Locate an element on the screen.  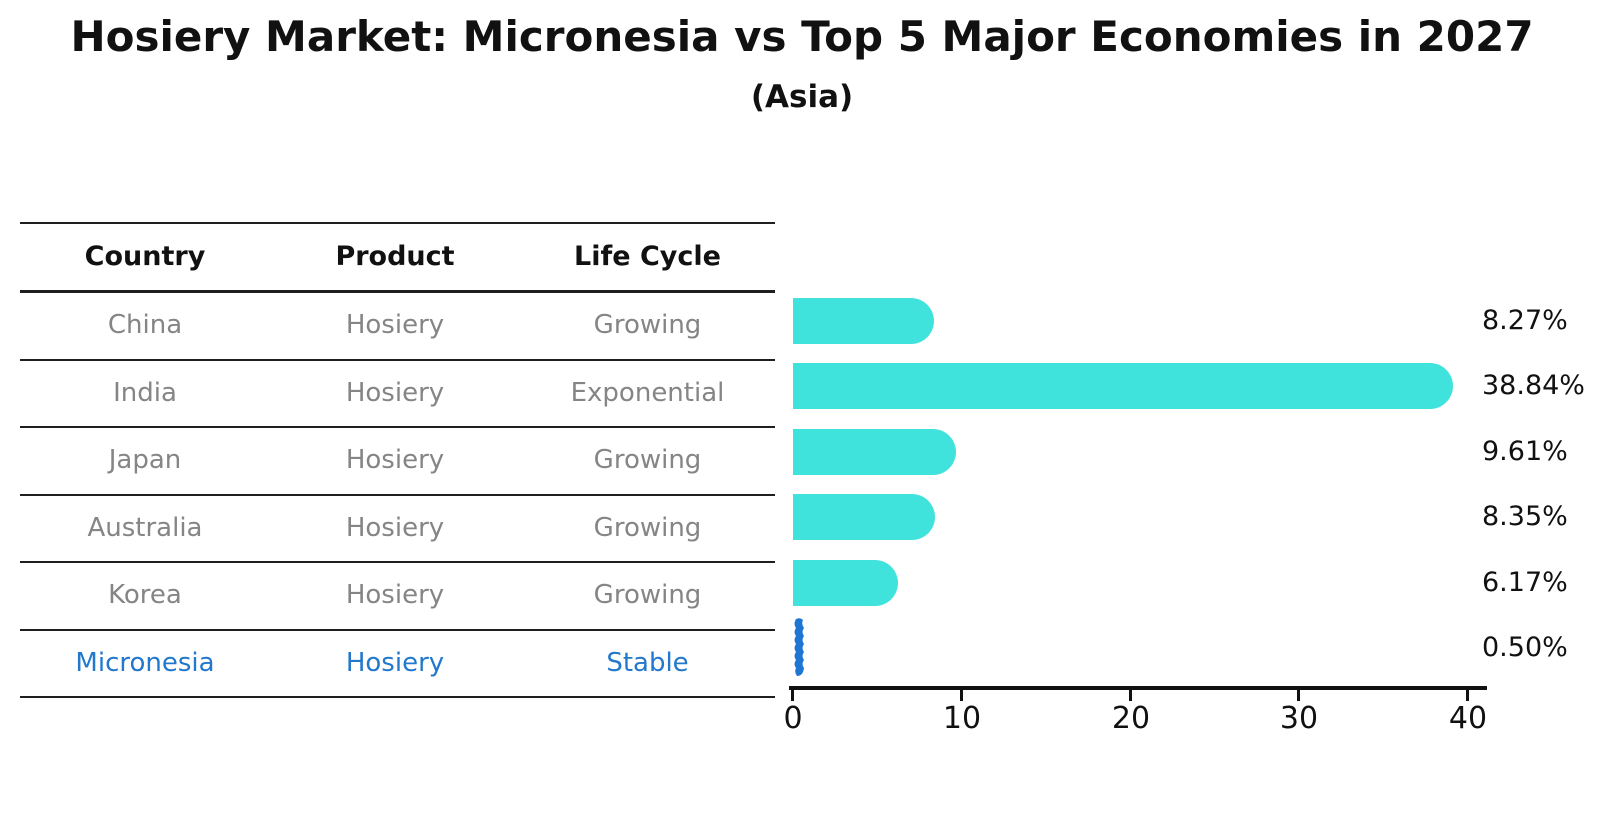
cell-country: Korea is located at coordinates (145, 595).